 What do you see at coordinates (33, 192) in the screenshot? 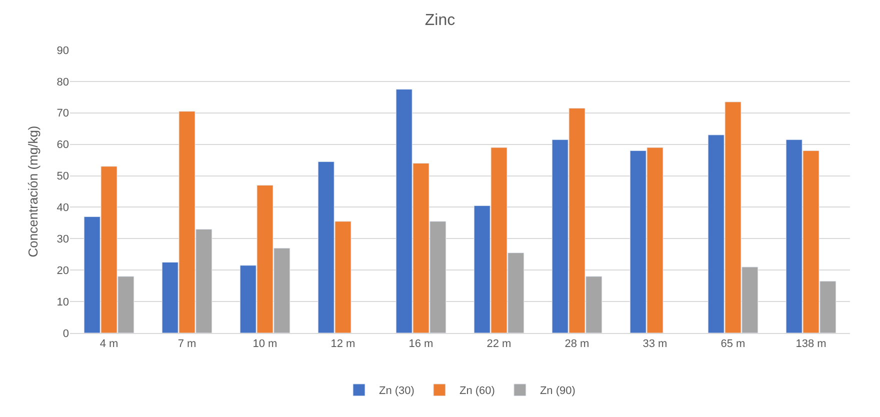
I see `y-axis-title: Concentración (mg/kg)` at bounding box center [33, 192].